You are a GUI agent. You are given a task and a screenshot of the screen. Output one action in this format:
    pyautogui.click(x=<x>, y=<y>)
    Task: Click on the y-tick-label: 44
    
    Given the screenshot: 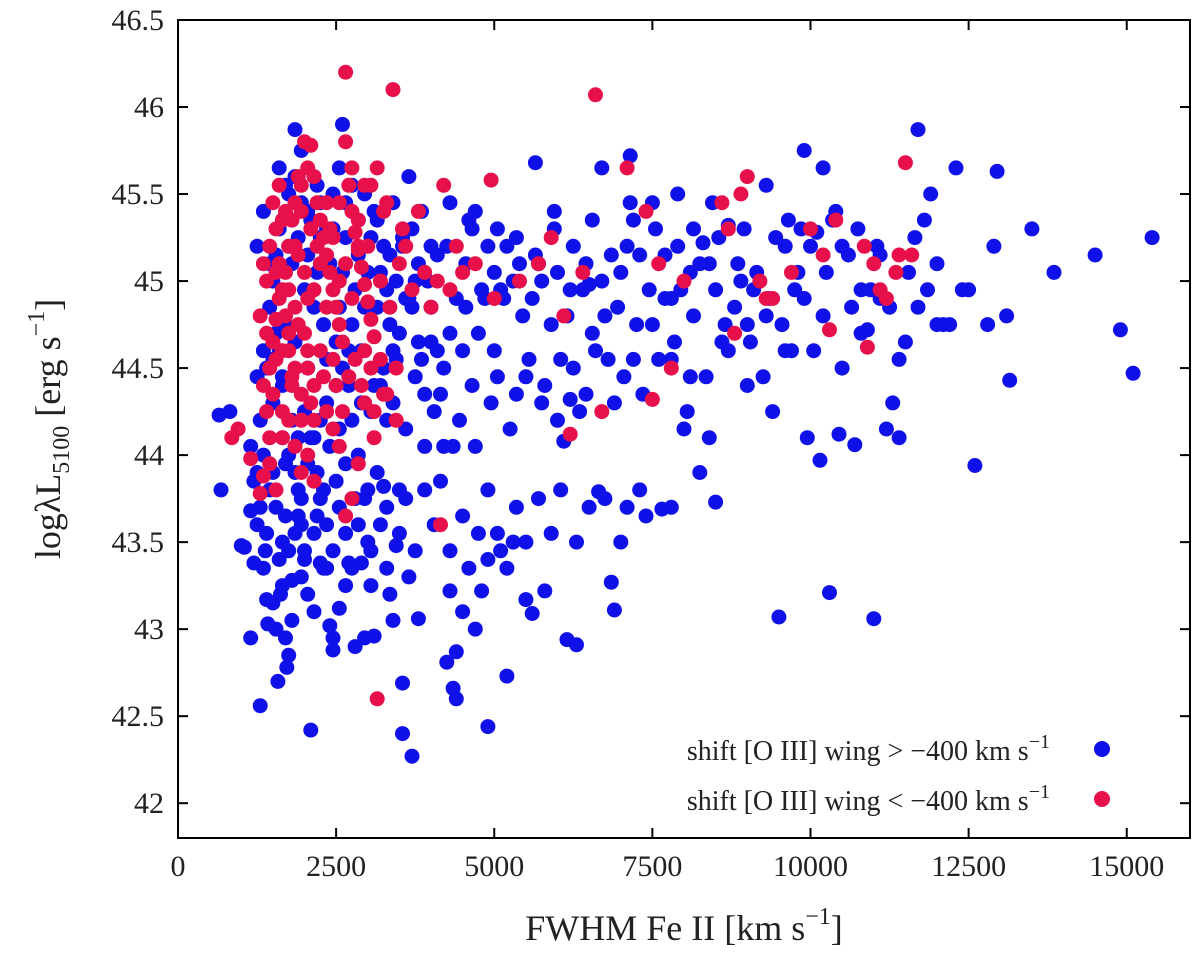 What is the action you would take?
    pyautogui.click(x=149, y=455)
    